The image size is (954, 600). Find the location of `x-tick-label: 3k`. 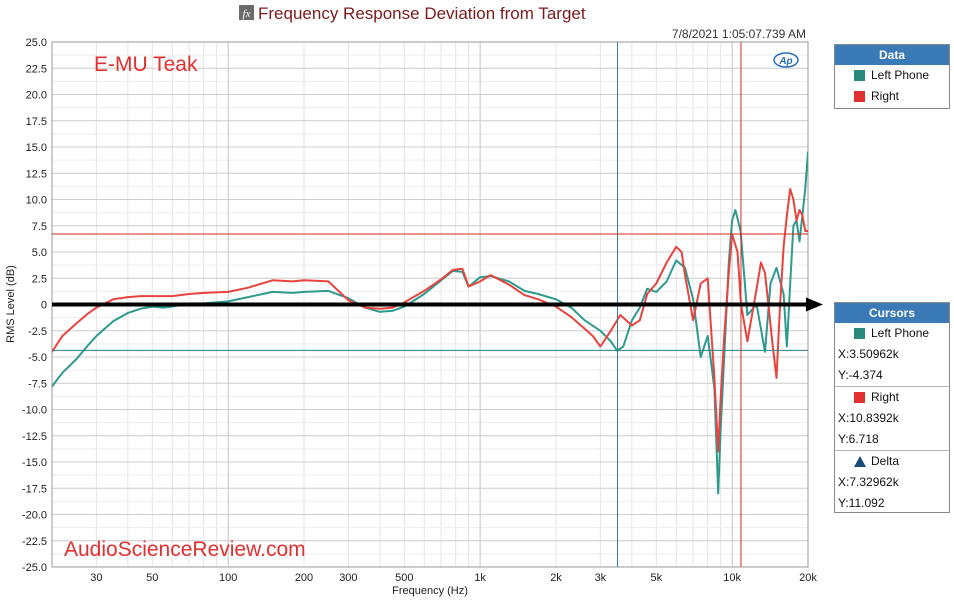

x-tick-label: 3k is located at coordinates (601, 578).